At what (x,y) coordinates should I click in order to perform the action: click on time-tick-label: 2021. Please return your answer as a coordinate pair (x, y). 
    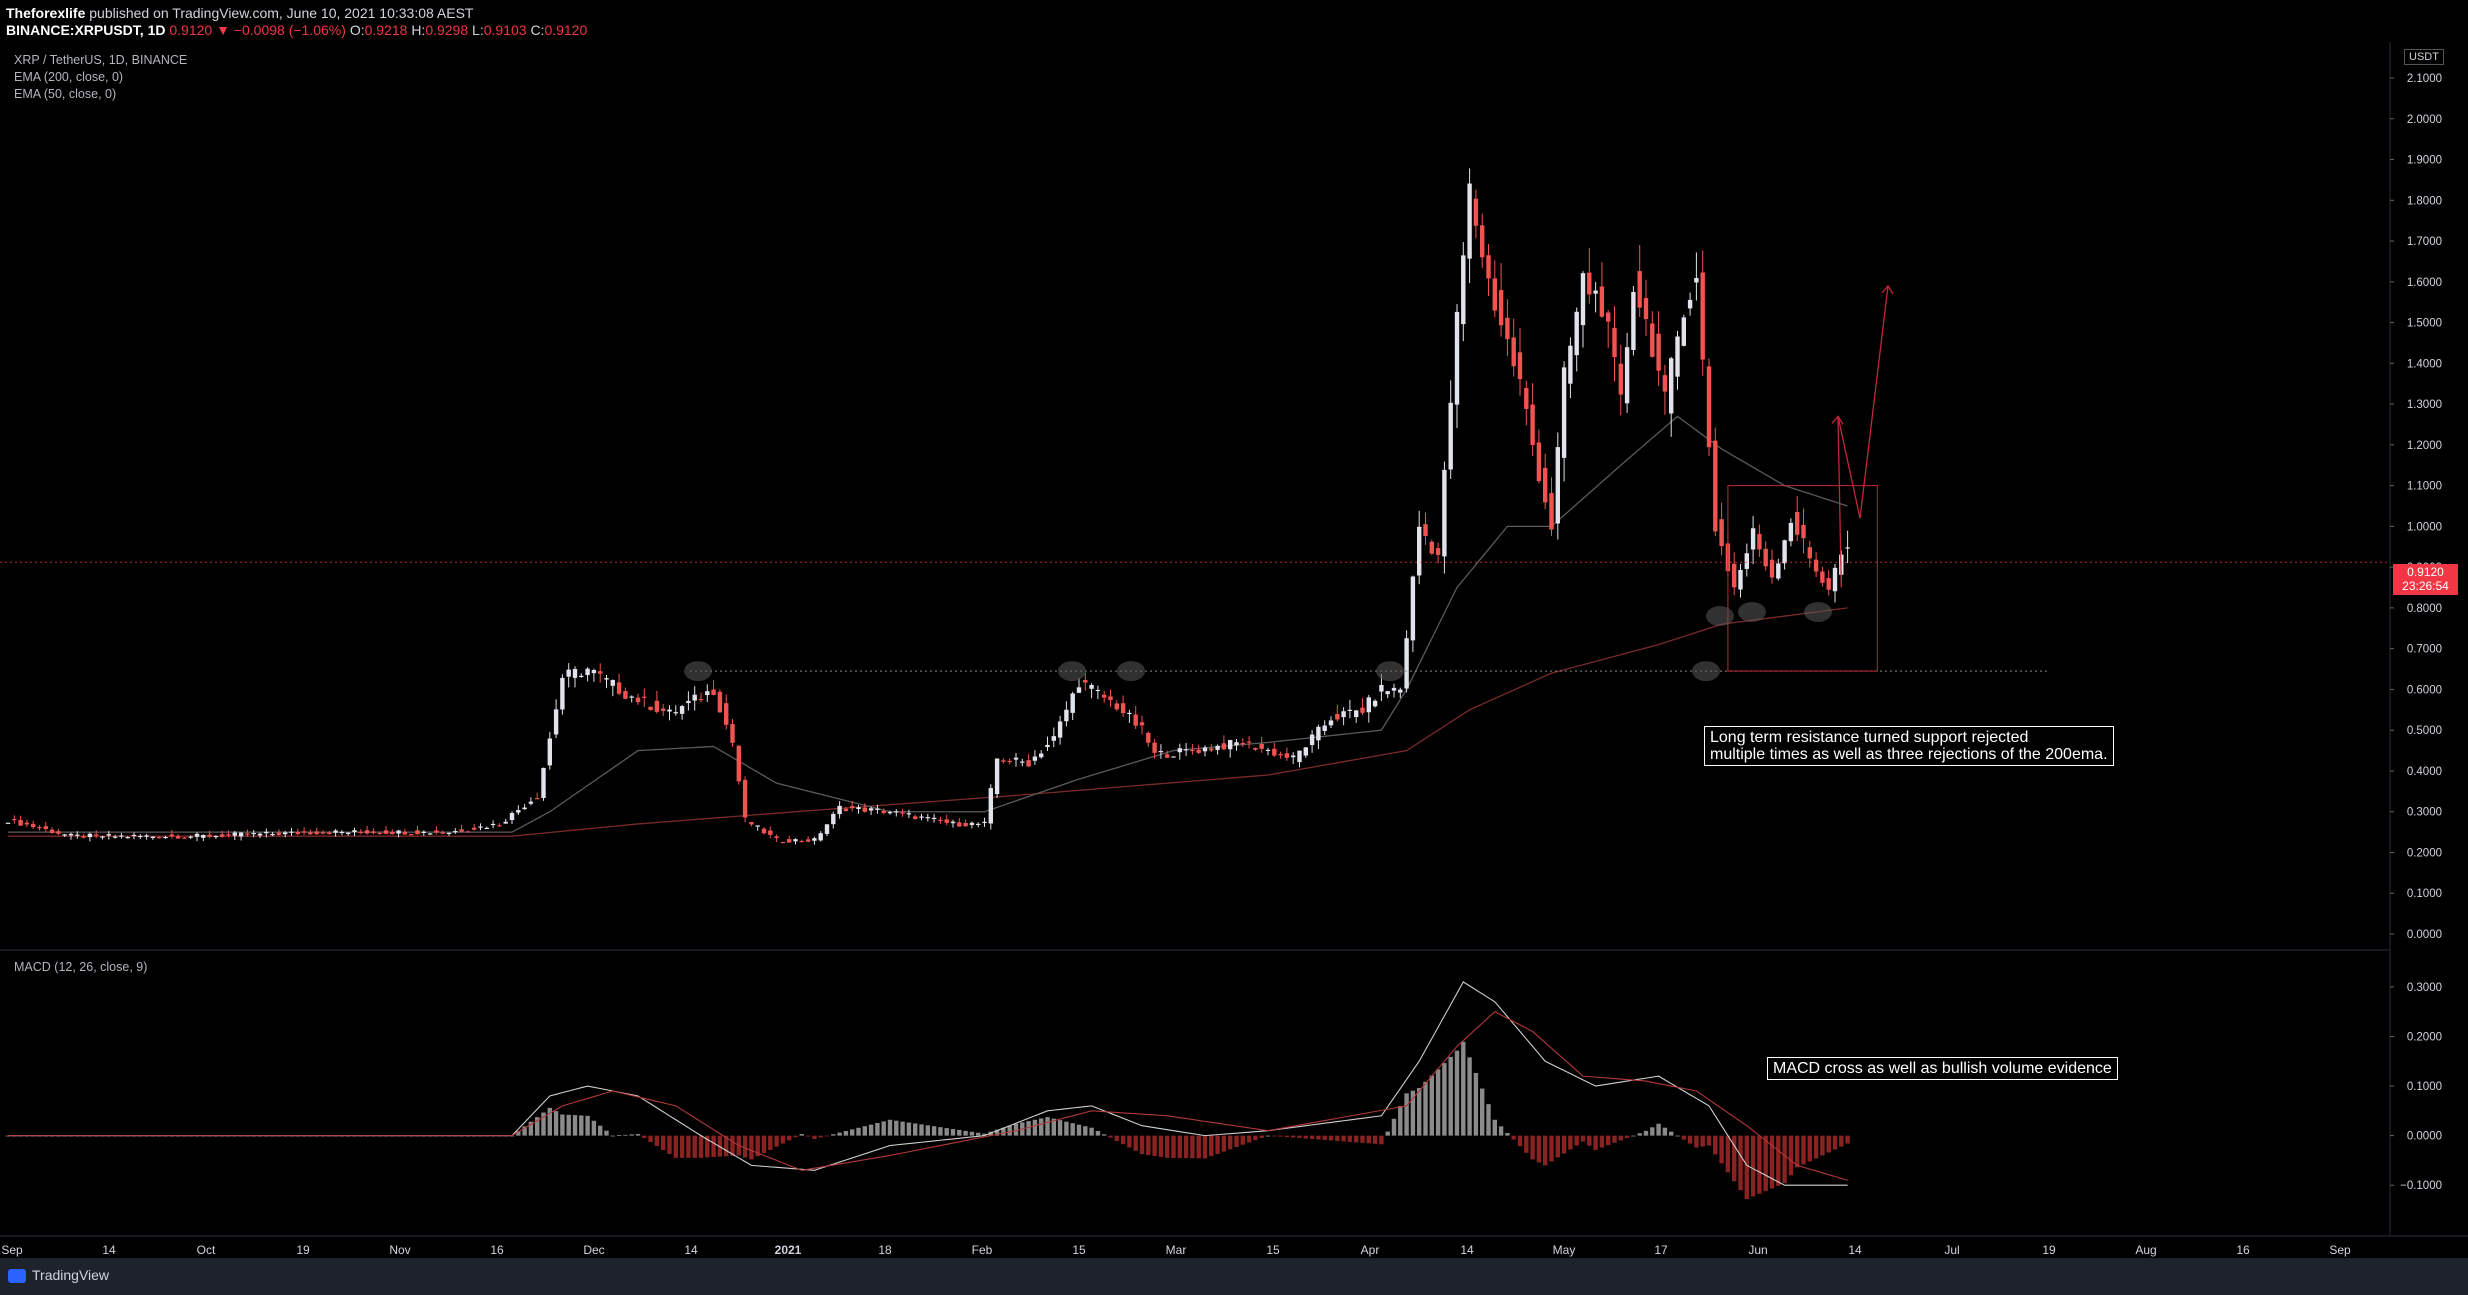
    Looking at the image, I should click on (788, 1250).